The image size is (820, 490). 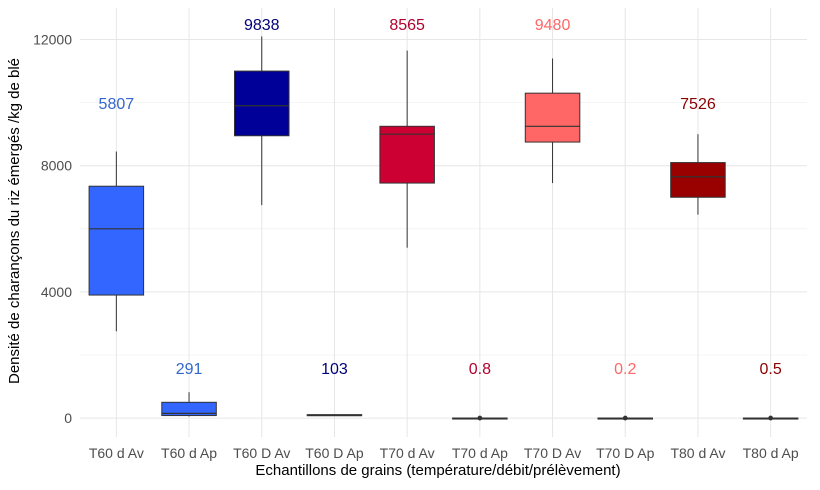 I want to click on y-tick-labels: 0 4000 8000 12000, so click(x=52, y=229).